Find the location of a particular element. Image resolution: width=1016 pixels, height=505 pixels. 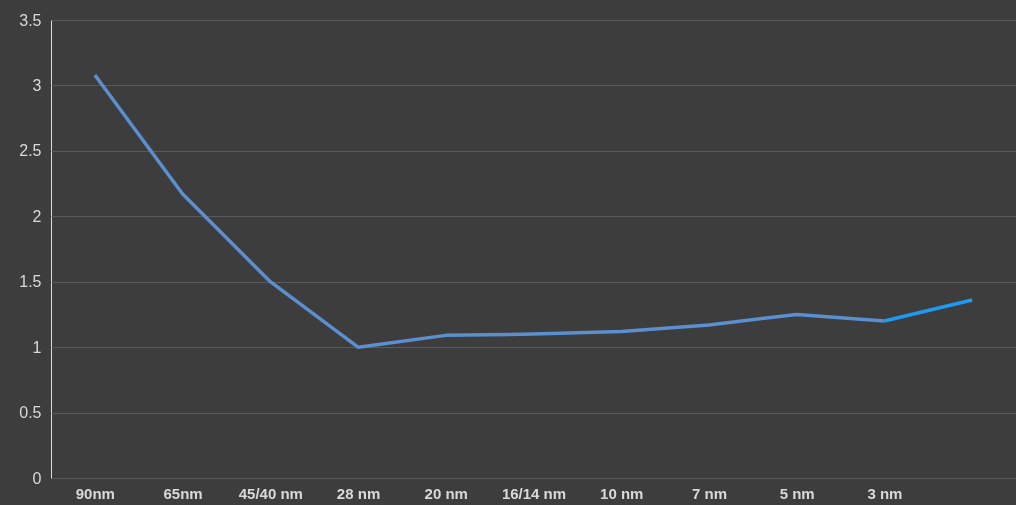

x-tick-label: 65nm is located at coordinates (183, 493).